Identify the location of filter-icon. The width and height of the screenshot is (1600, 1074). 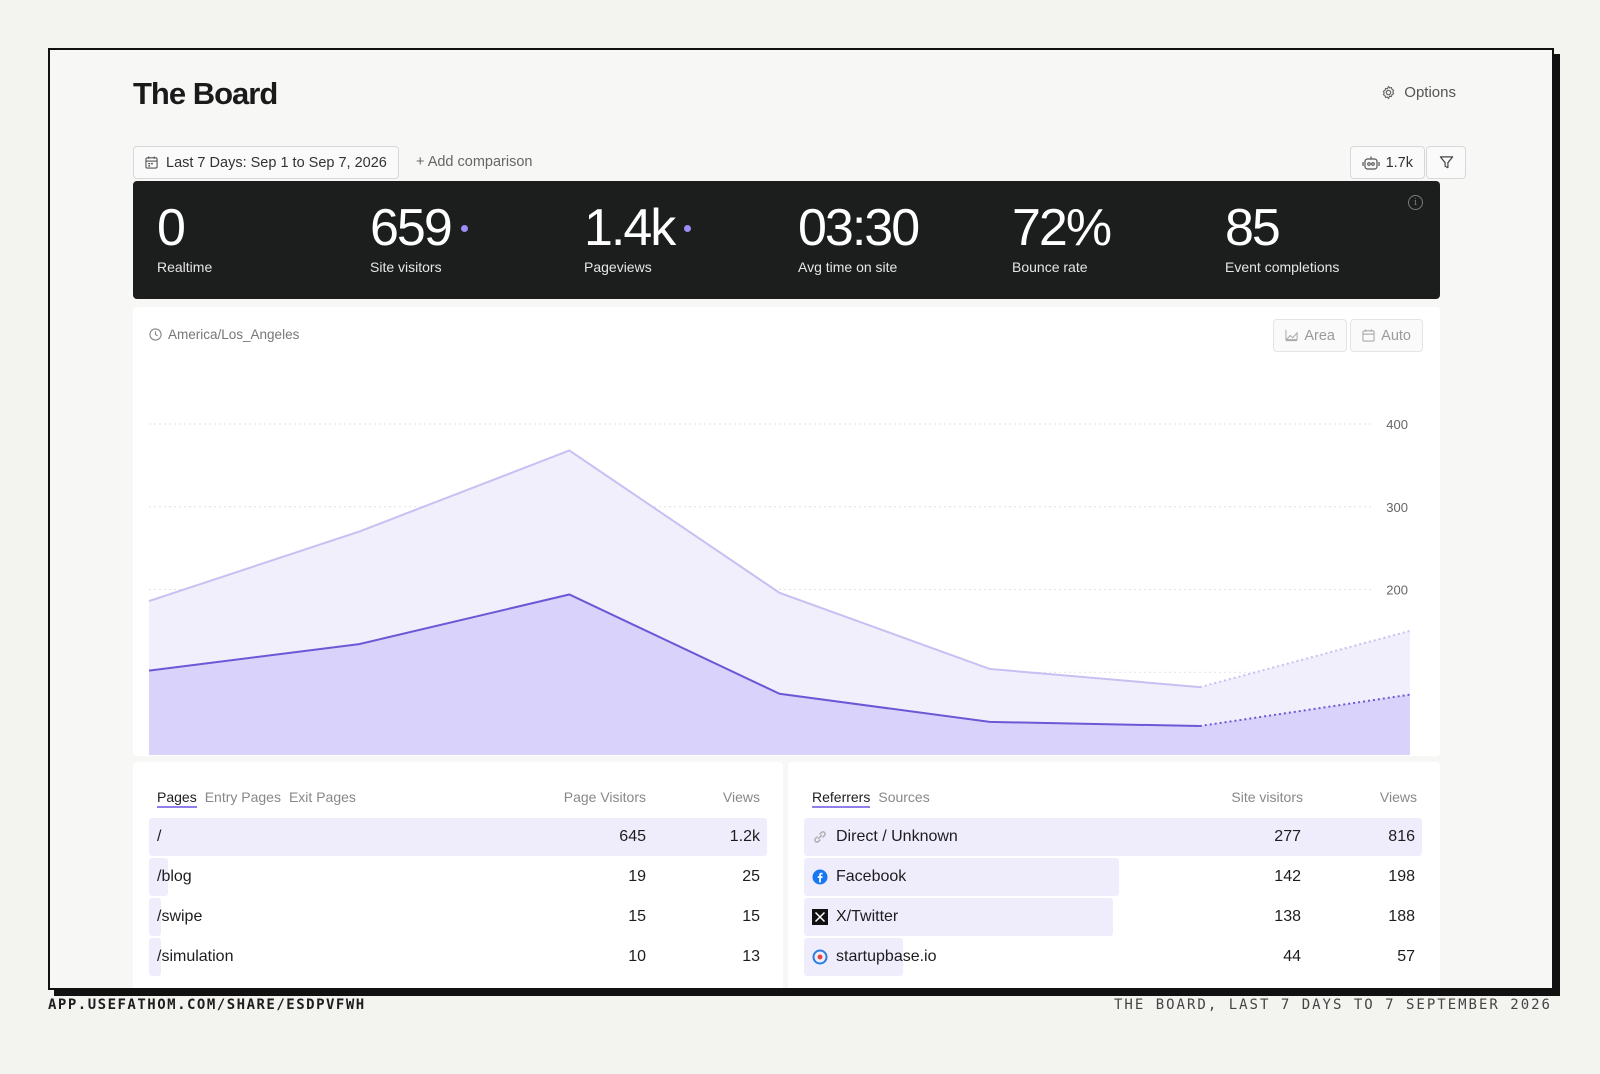
(1446, 162).